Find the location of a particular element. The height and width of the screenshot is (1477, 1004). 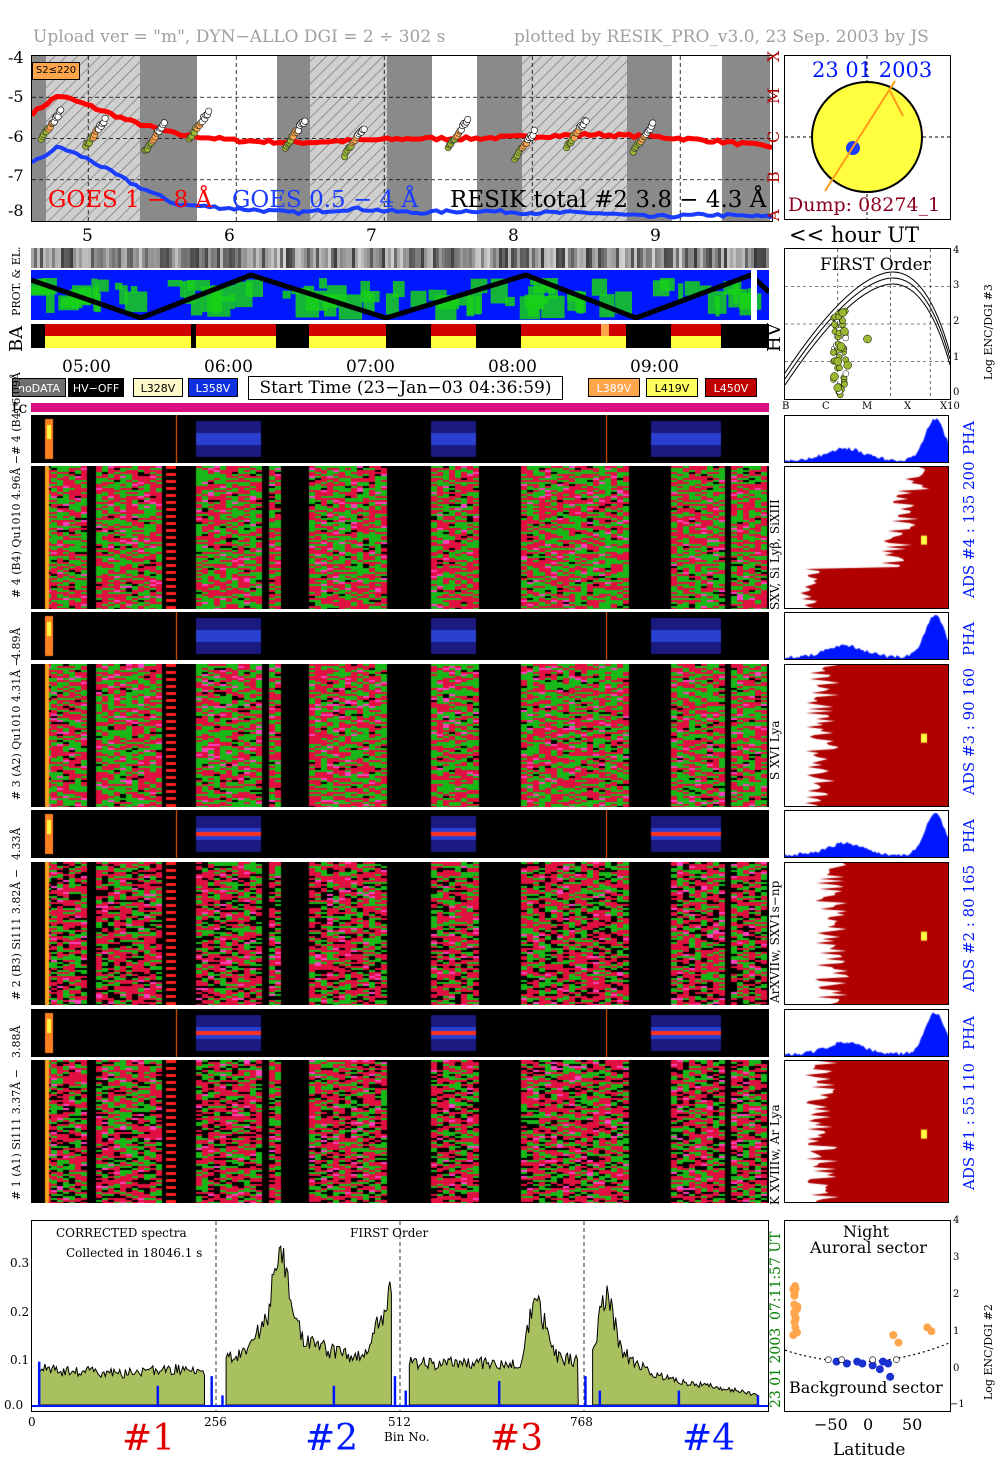

time-tick: 09:00 is located at coordinates (654, 367).